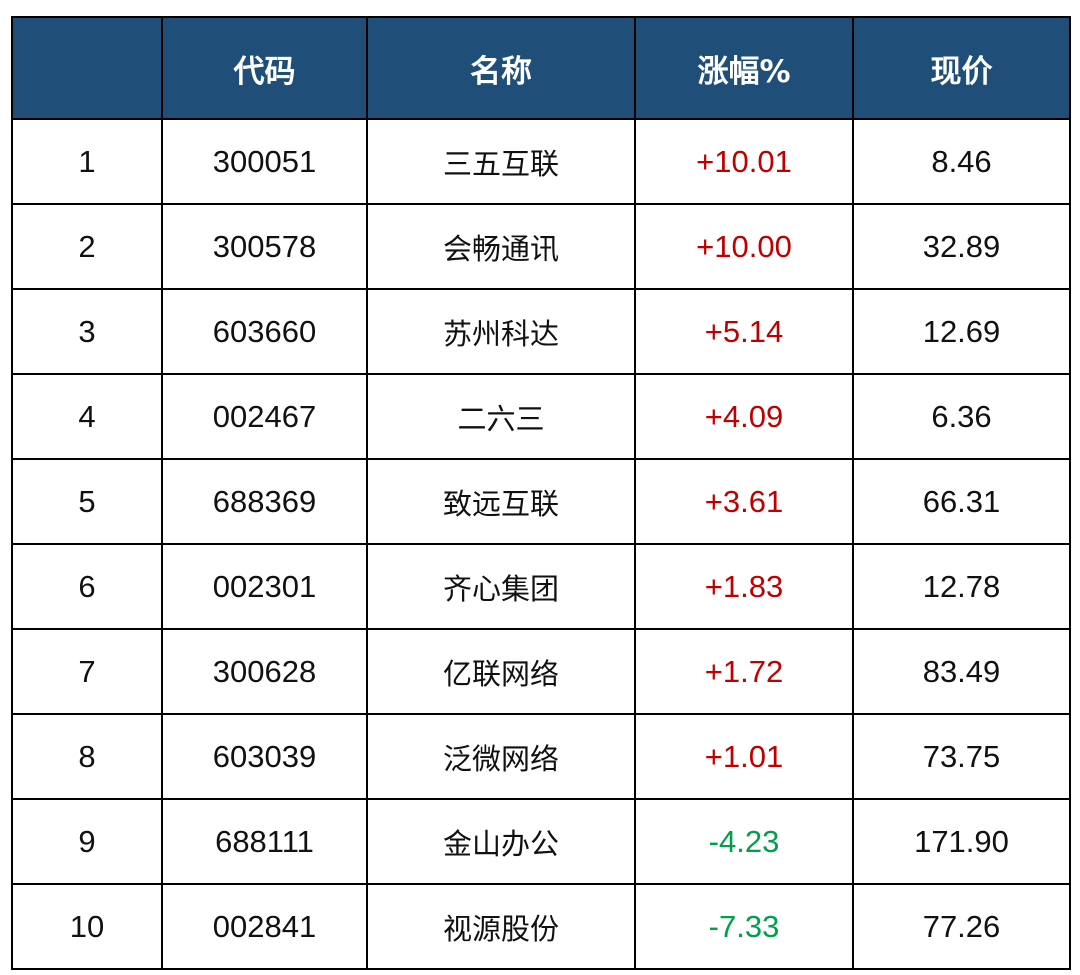 This screenshot has width=1080, height=975. Describe the element at coordinates (744, 926) in the screenshot. I see `change-cell: -7.33` at that location.